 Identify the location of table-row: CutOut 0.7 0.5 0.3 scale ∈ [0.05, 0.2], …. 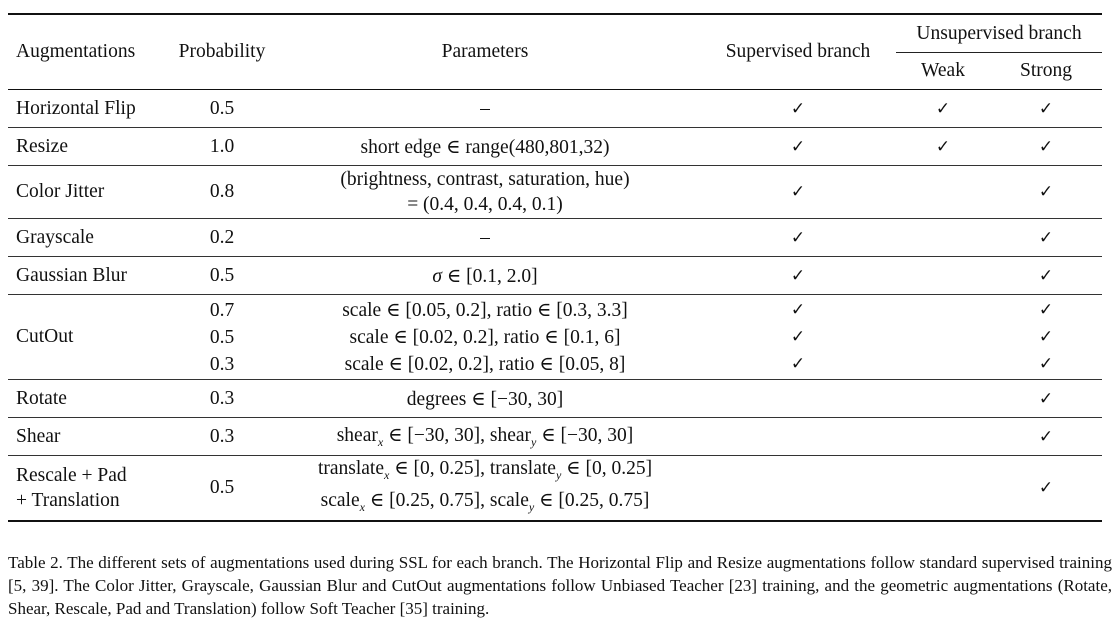
(555, 337).